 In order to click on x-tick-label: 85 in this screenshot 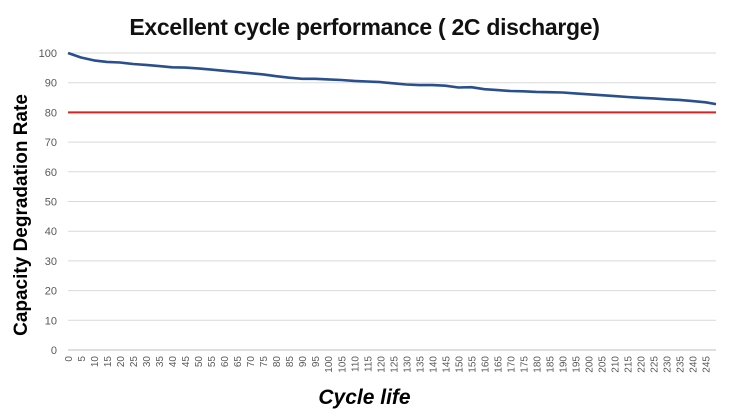, I will do `click(290, 362)`.